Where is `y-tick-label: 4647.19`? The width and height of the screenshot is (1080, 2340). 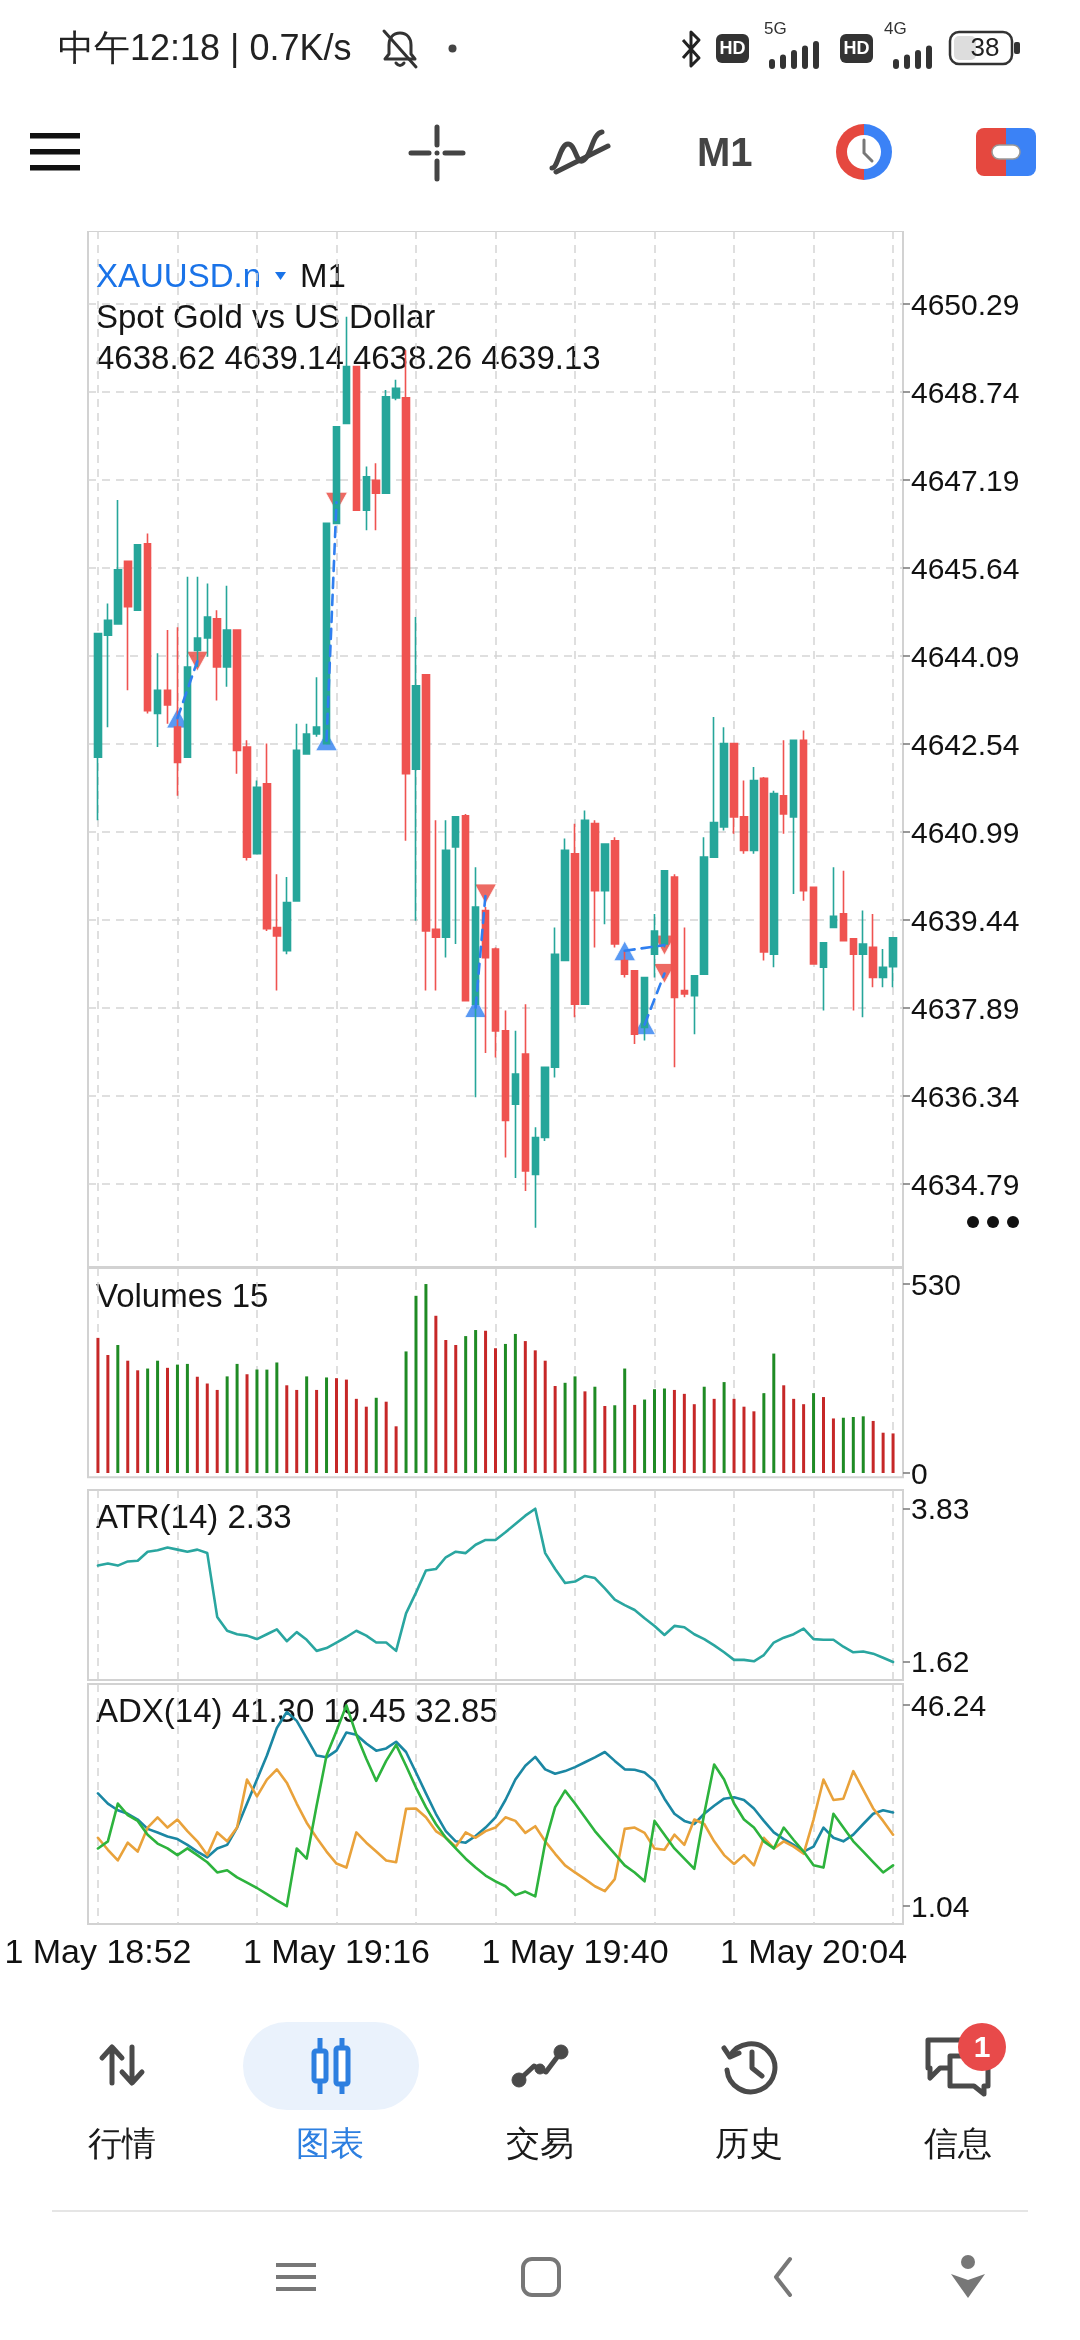 y-tick-label: 4647.19 is located at coordinates (965, 480).